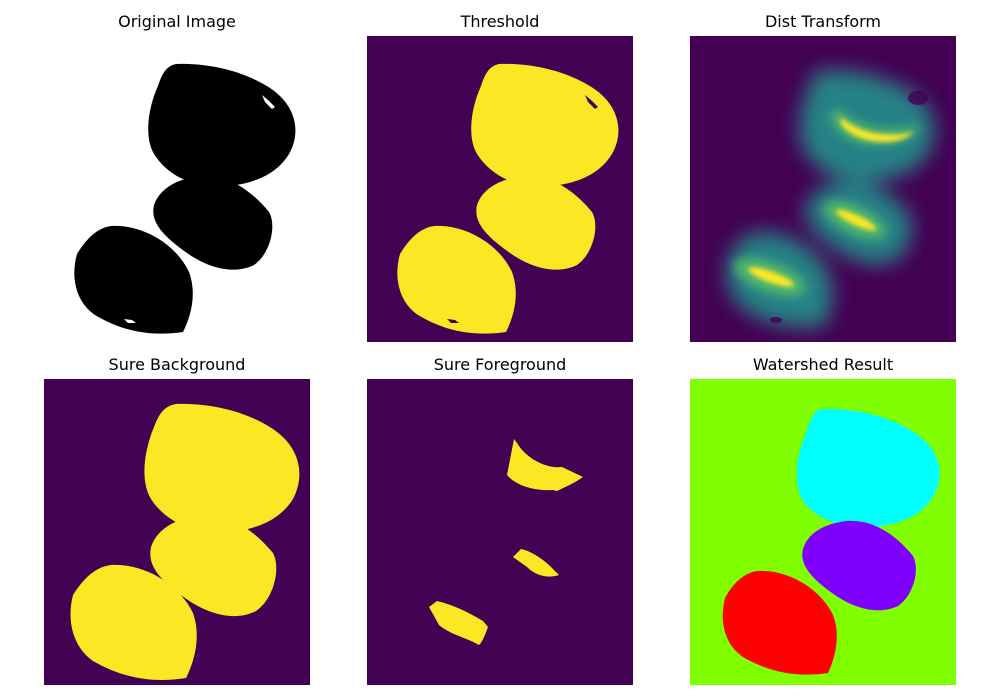 The width and height of the screenshot is (1000, 700). Describe the element at coordinates (536, 563) in the screenshot. I see `sure-fg-middle` at that location.